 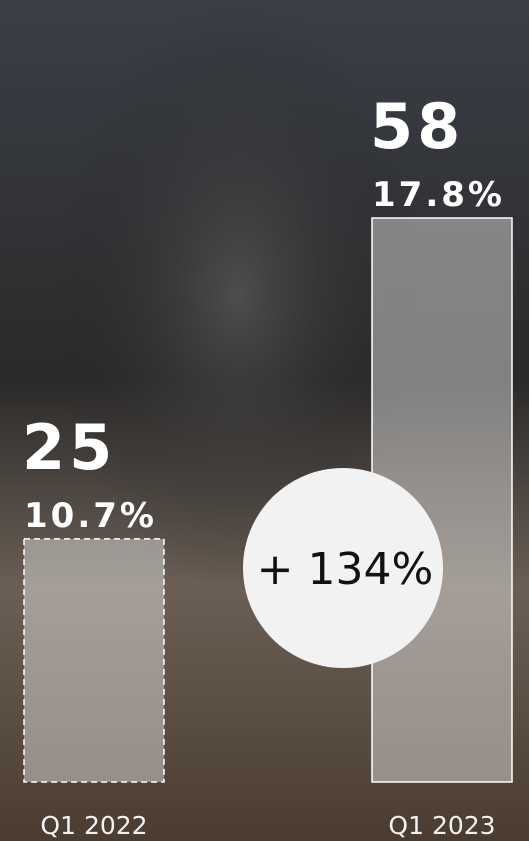 I want to click on x-tick-label: Q1 2023, so click(x=441, y=825).